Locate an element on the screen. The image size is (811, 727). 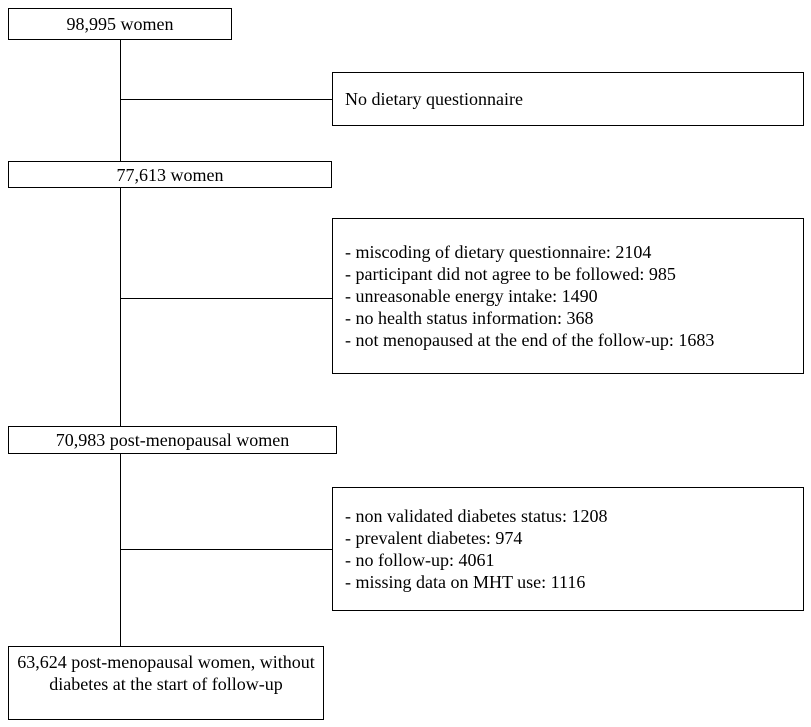
box-post-menopausal-text: 70,983 post-menopausal women is located at coordinates (172, 440).